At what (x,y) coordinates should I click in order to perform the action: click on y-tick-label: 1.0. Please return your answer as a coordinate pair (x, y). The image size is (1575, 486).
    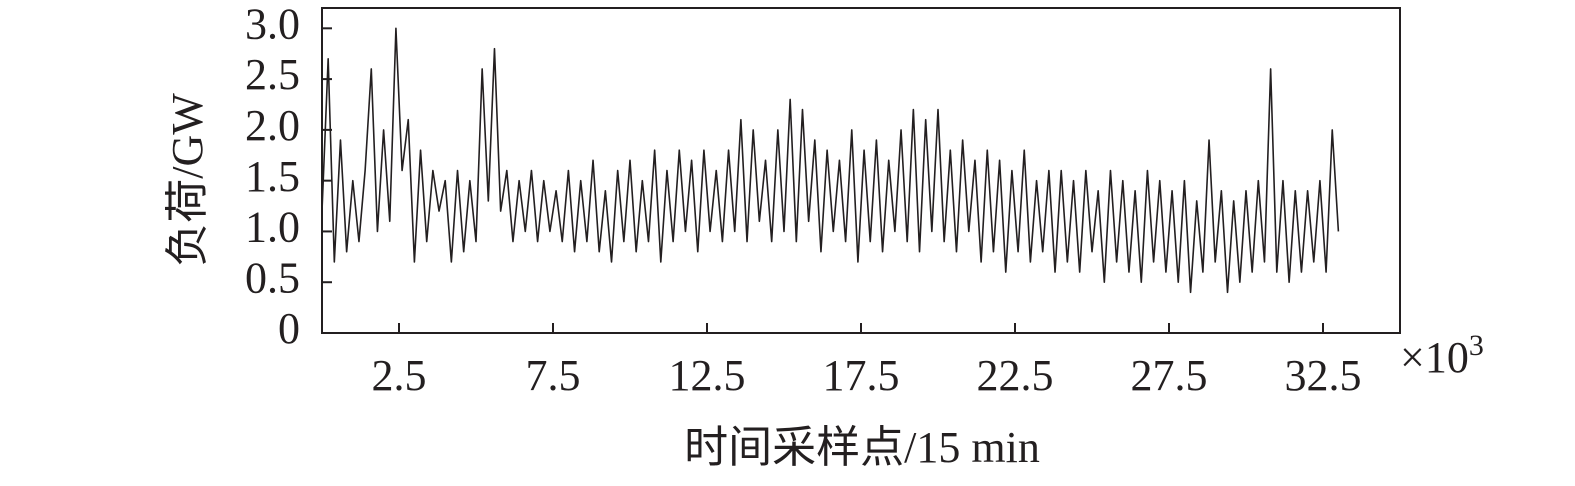
    Looking at the image, I should click on (272, 227).